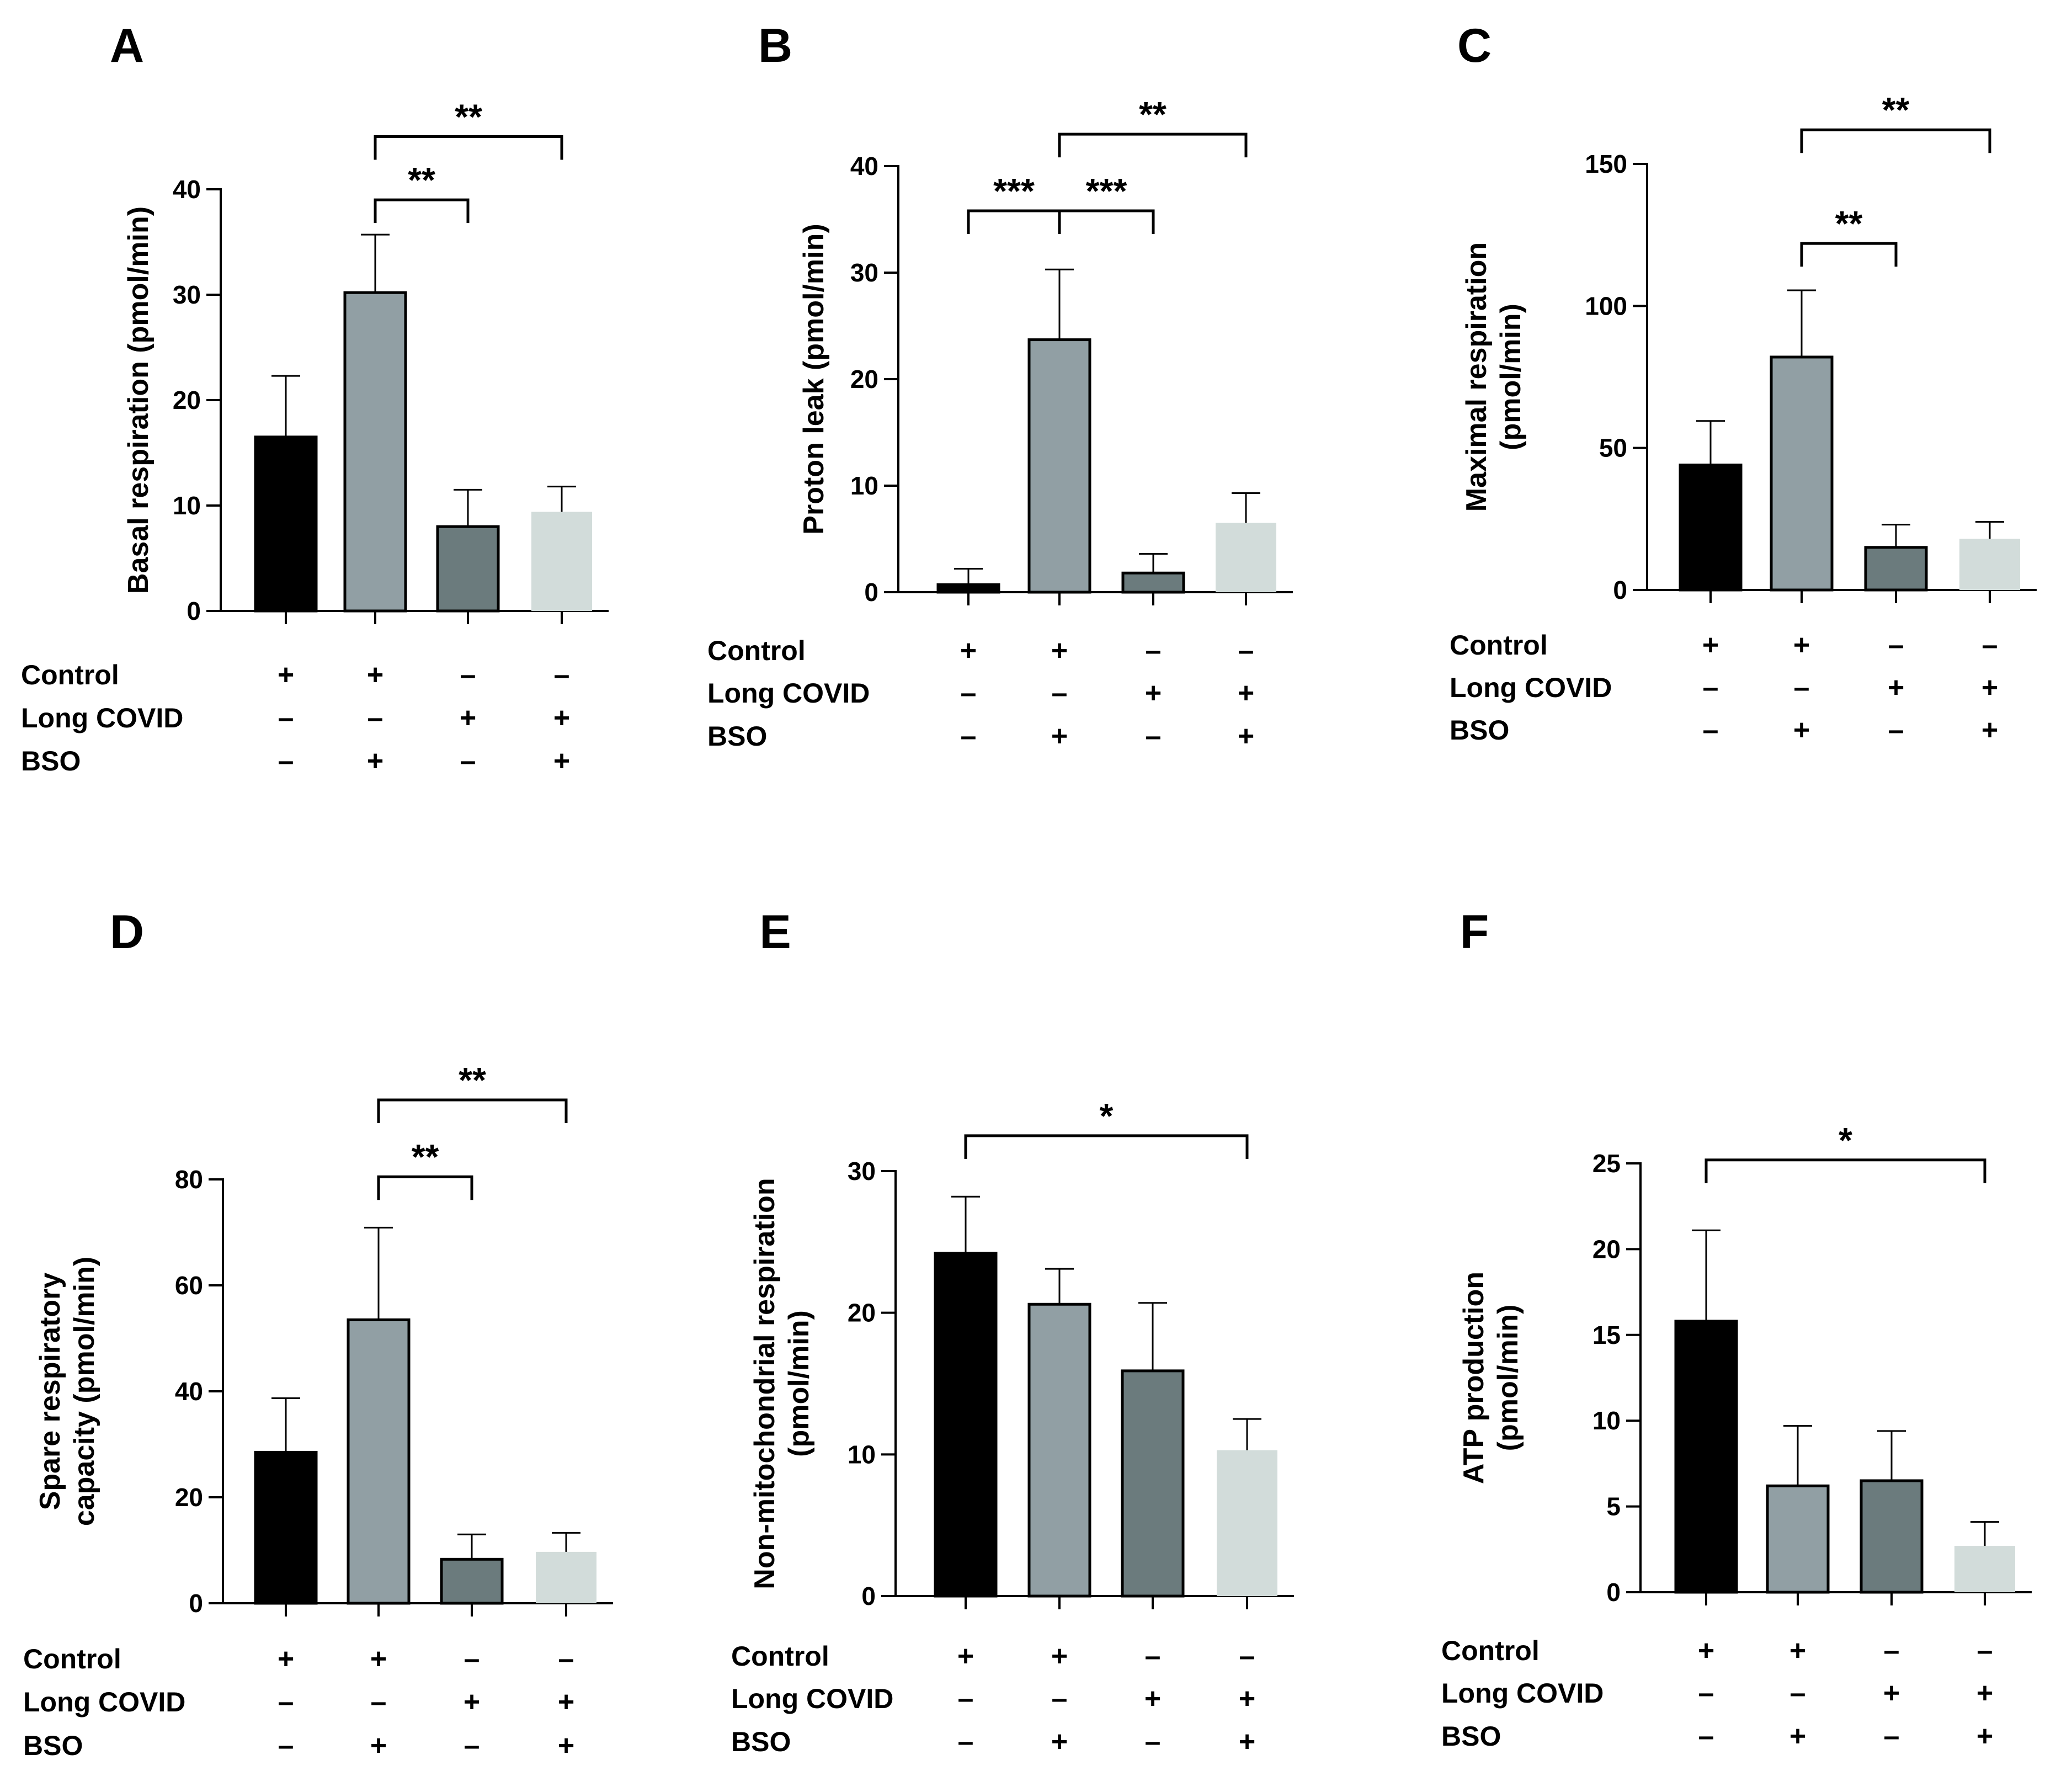  What do you see at coordinates (1606, 1163) in the screenshot?
I see `y-tick-label: 25` at bounding box center [1606, 1163].